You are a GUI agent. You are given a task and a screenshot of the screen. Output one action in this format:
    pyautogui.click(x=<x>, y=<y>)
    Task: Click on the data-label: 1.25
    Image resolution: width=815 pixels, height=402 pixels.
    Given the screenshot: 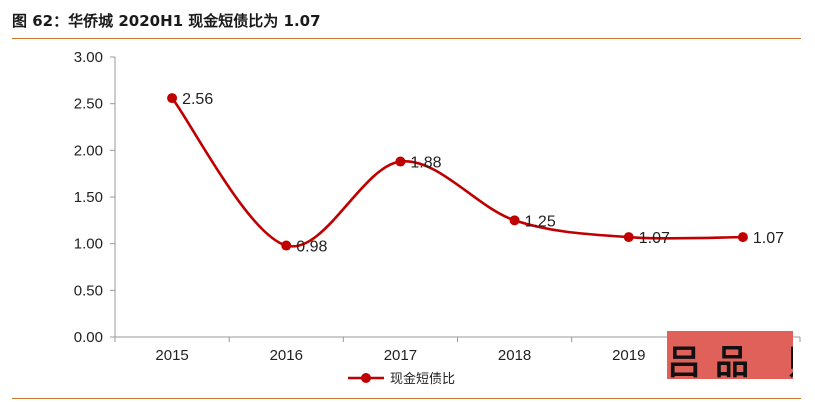 What is the action you would take?
    pyautogui.click(x=540, y=221)
    